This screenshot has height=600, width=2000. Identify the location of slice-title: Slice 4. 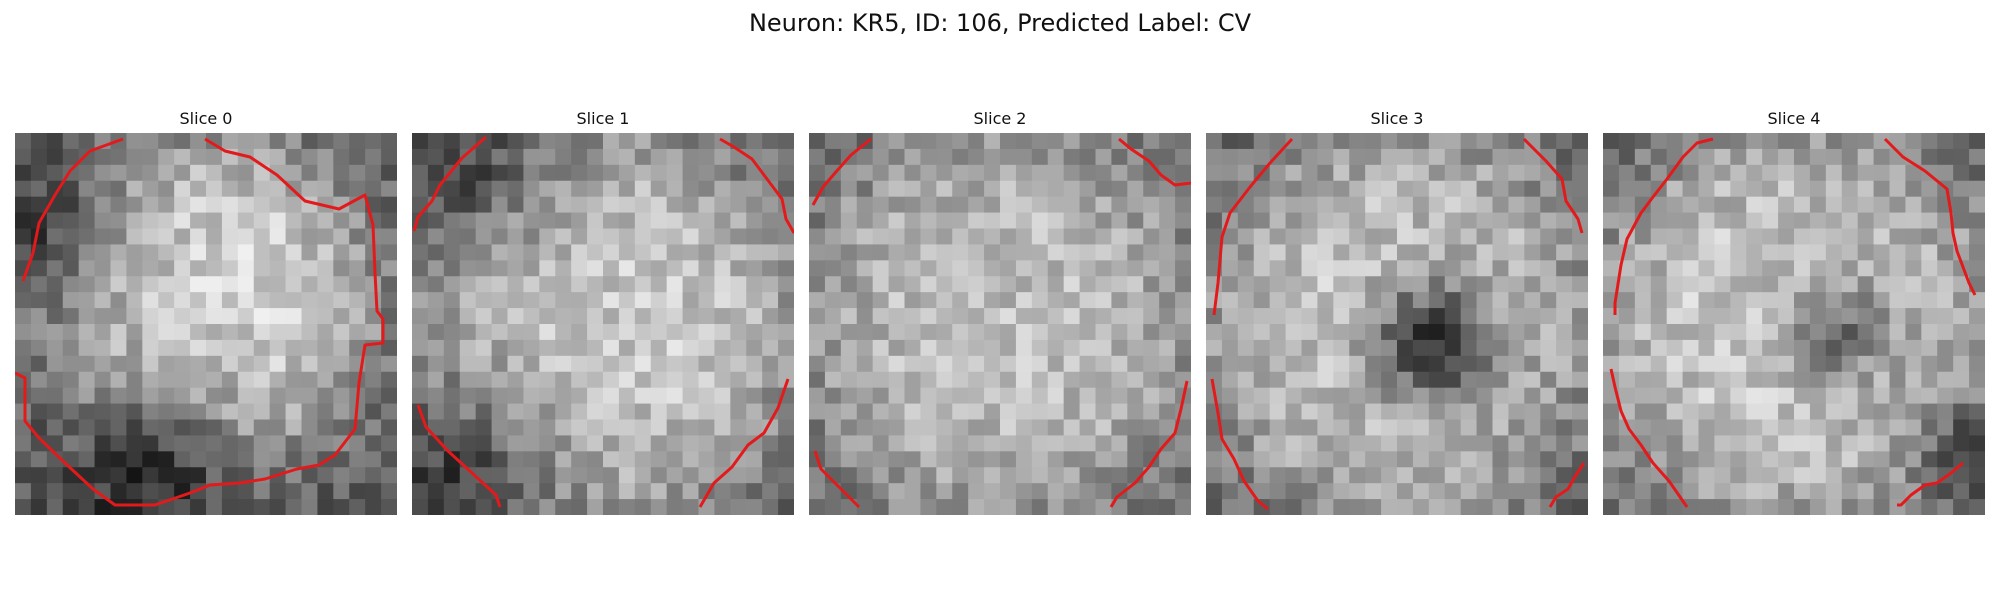
(1794, 118).